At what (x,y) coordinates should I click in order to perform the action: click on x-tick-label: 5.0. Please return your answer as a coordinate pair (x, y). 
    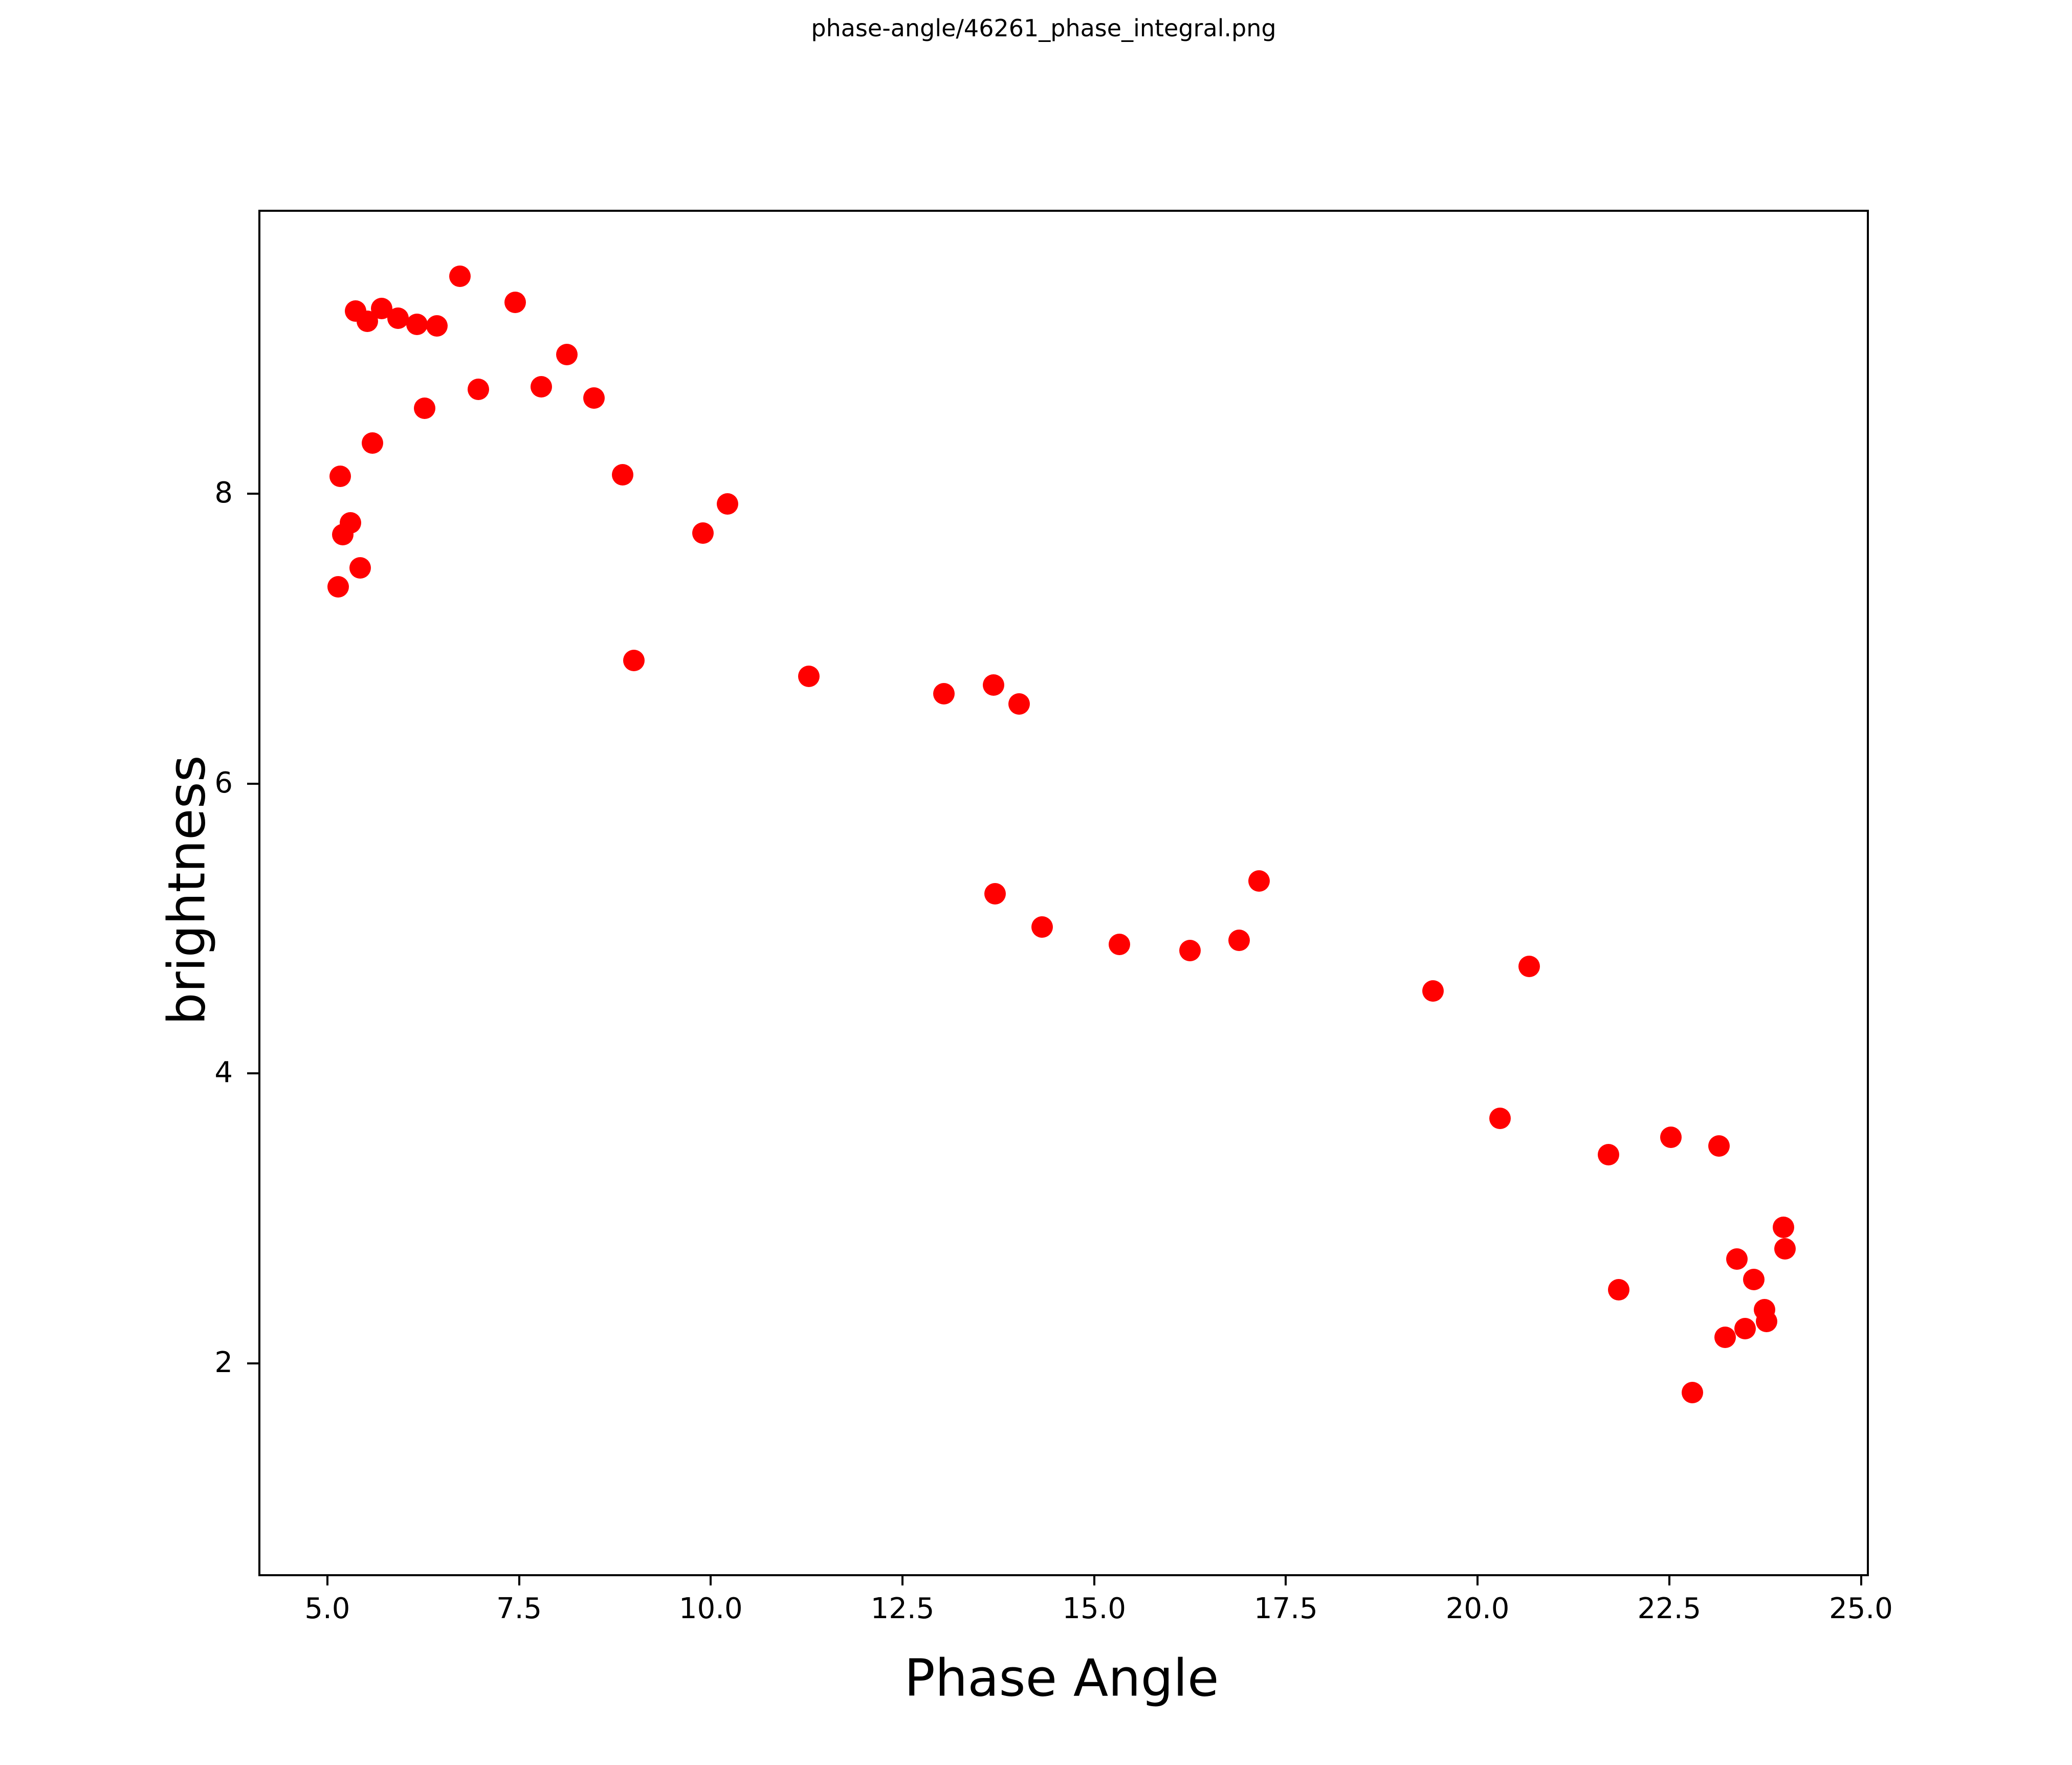
    Looking at the image, I should click on (327, 1608).